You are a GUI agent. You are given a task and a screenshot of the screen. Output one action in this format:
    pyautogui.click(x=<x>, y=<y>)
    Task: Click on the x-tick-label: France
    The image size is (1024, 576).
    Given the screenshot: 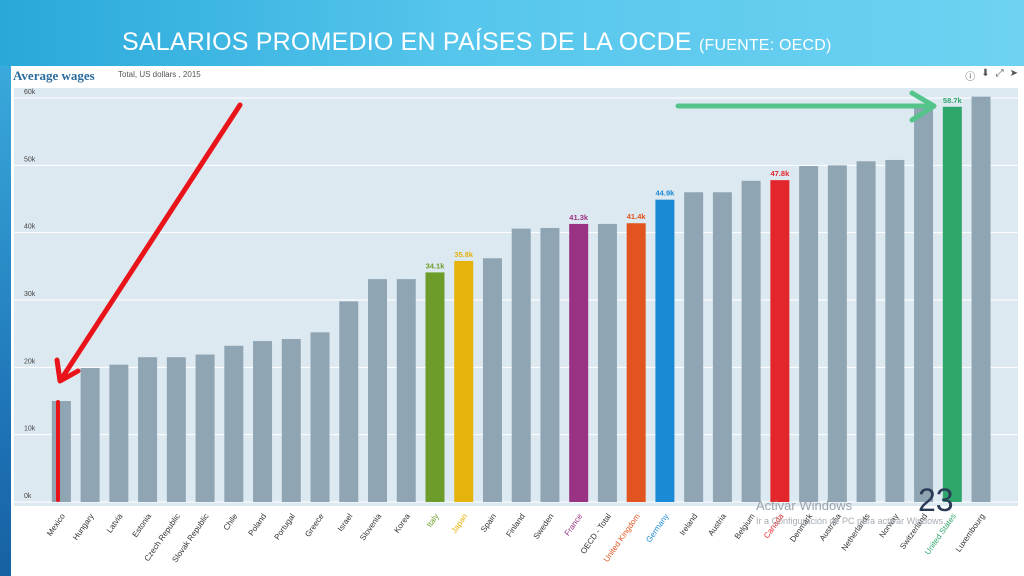 What is the action you would take?
    pyautogui.click(x=574, y=525)
    